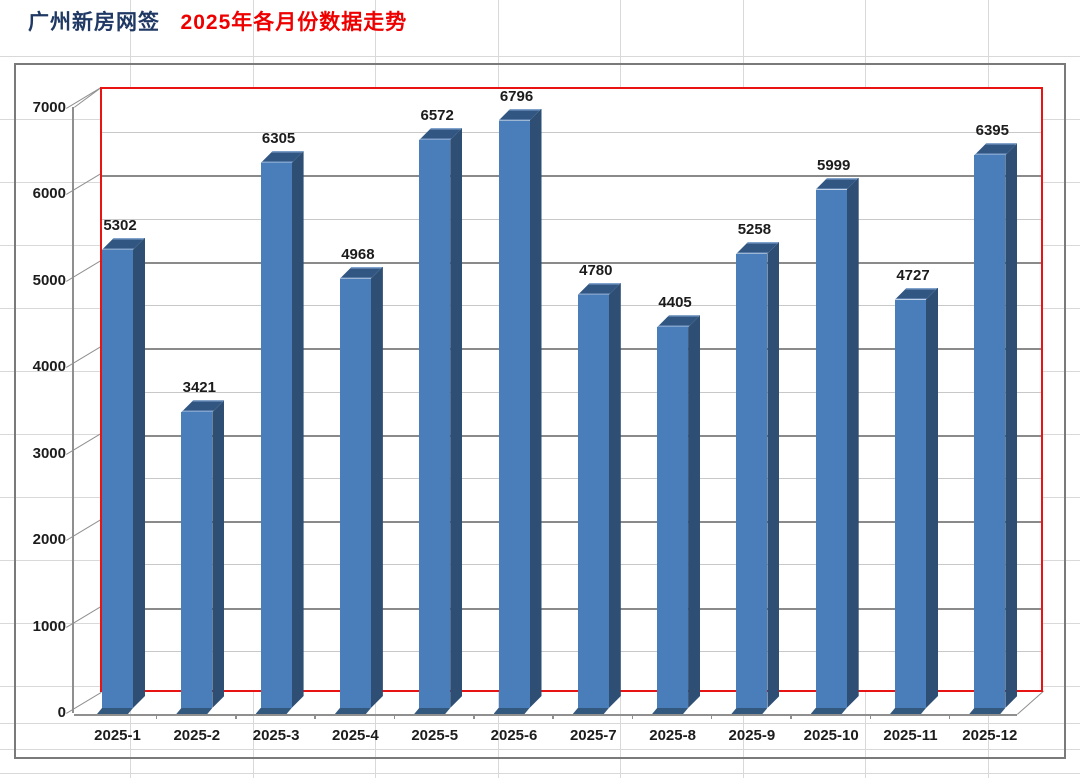  Describe the element at coordinates (435, 735) in the screenshot. I see `x-tick-label: 2025-5` at that location.